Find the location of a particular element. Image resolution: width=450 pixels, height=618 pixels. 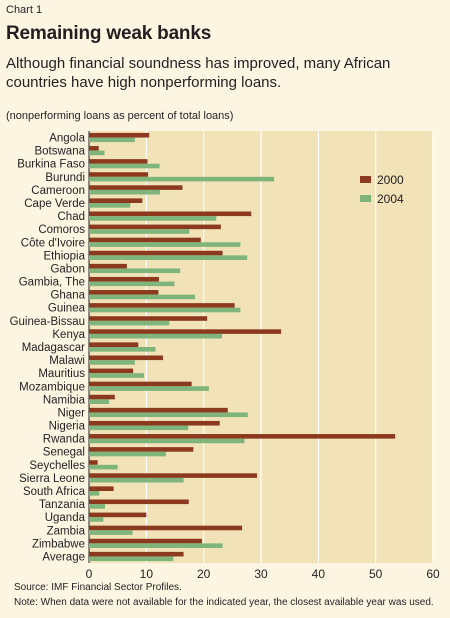

category-label: Average is located at coordinates (63, 557).